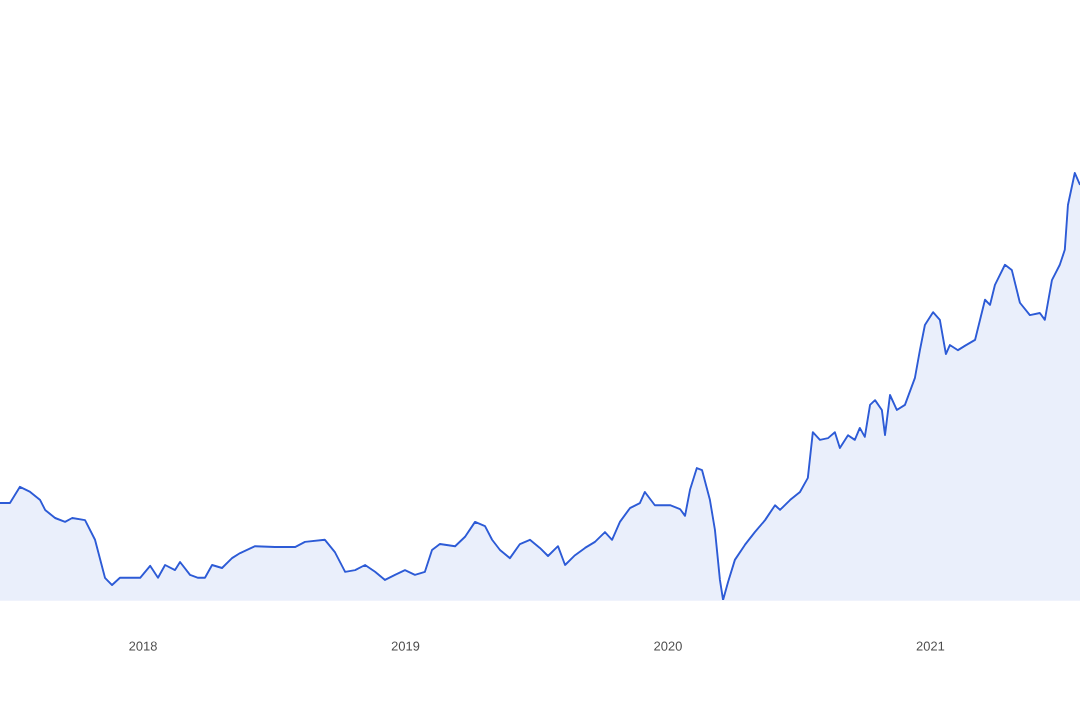  Describe the element at coordinates (405, 646) in the screenshot. I see `x-tick-label: 2019` at that location.